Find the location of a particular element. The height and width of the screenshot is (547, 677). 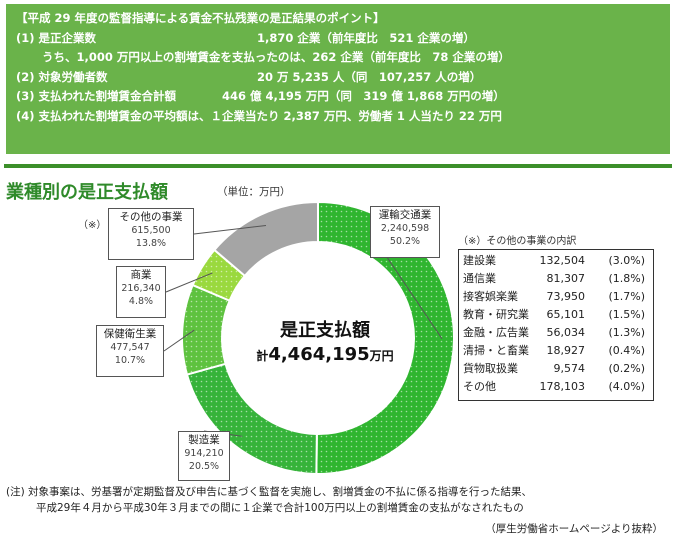

slice-label-box-commerce: 商業 216,340 4.8% is located at coordinates (141, 292).